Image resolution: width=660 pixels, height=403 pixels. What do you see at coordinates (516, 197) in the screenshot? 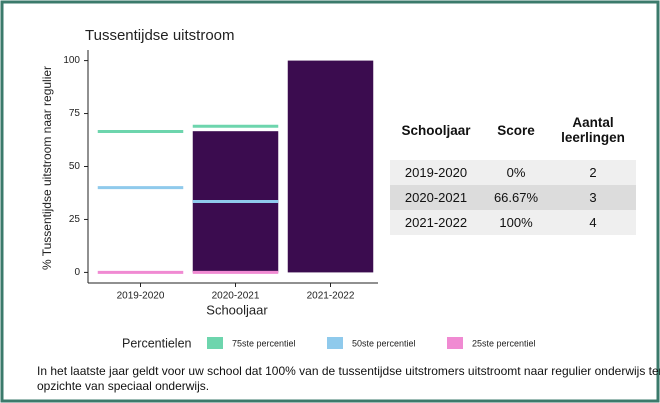
I see `table-cell: 66.67%` at bounding box center [516, 197].